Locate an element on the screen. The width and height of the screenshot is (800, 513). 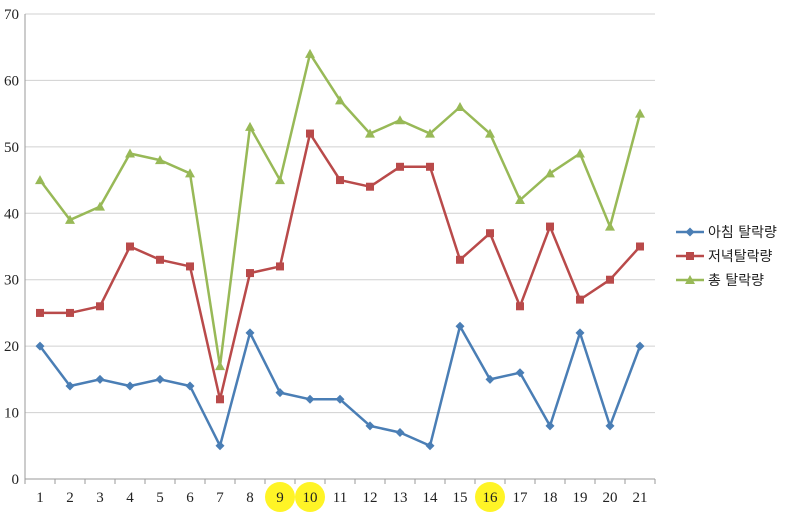
x-tick-label: 8 is located at coordinates (250, 498).